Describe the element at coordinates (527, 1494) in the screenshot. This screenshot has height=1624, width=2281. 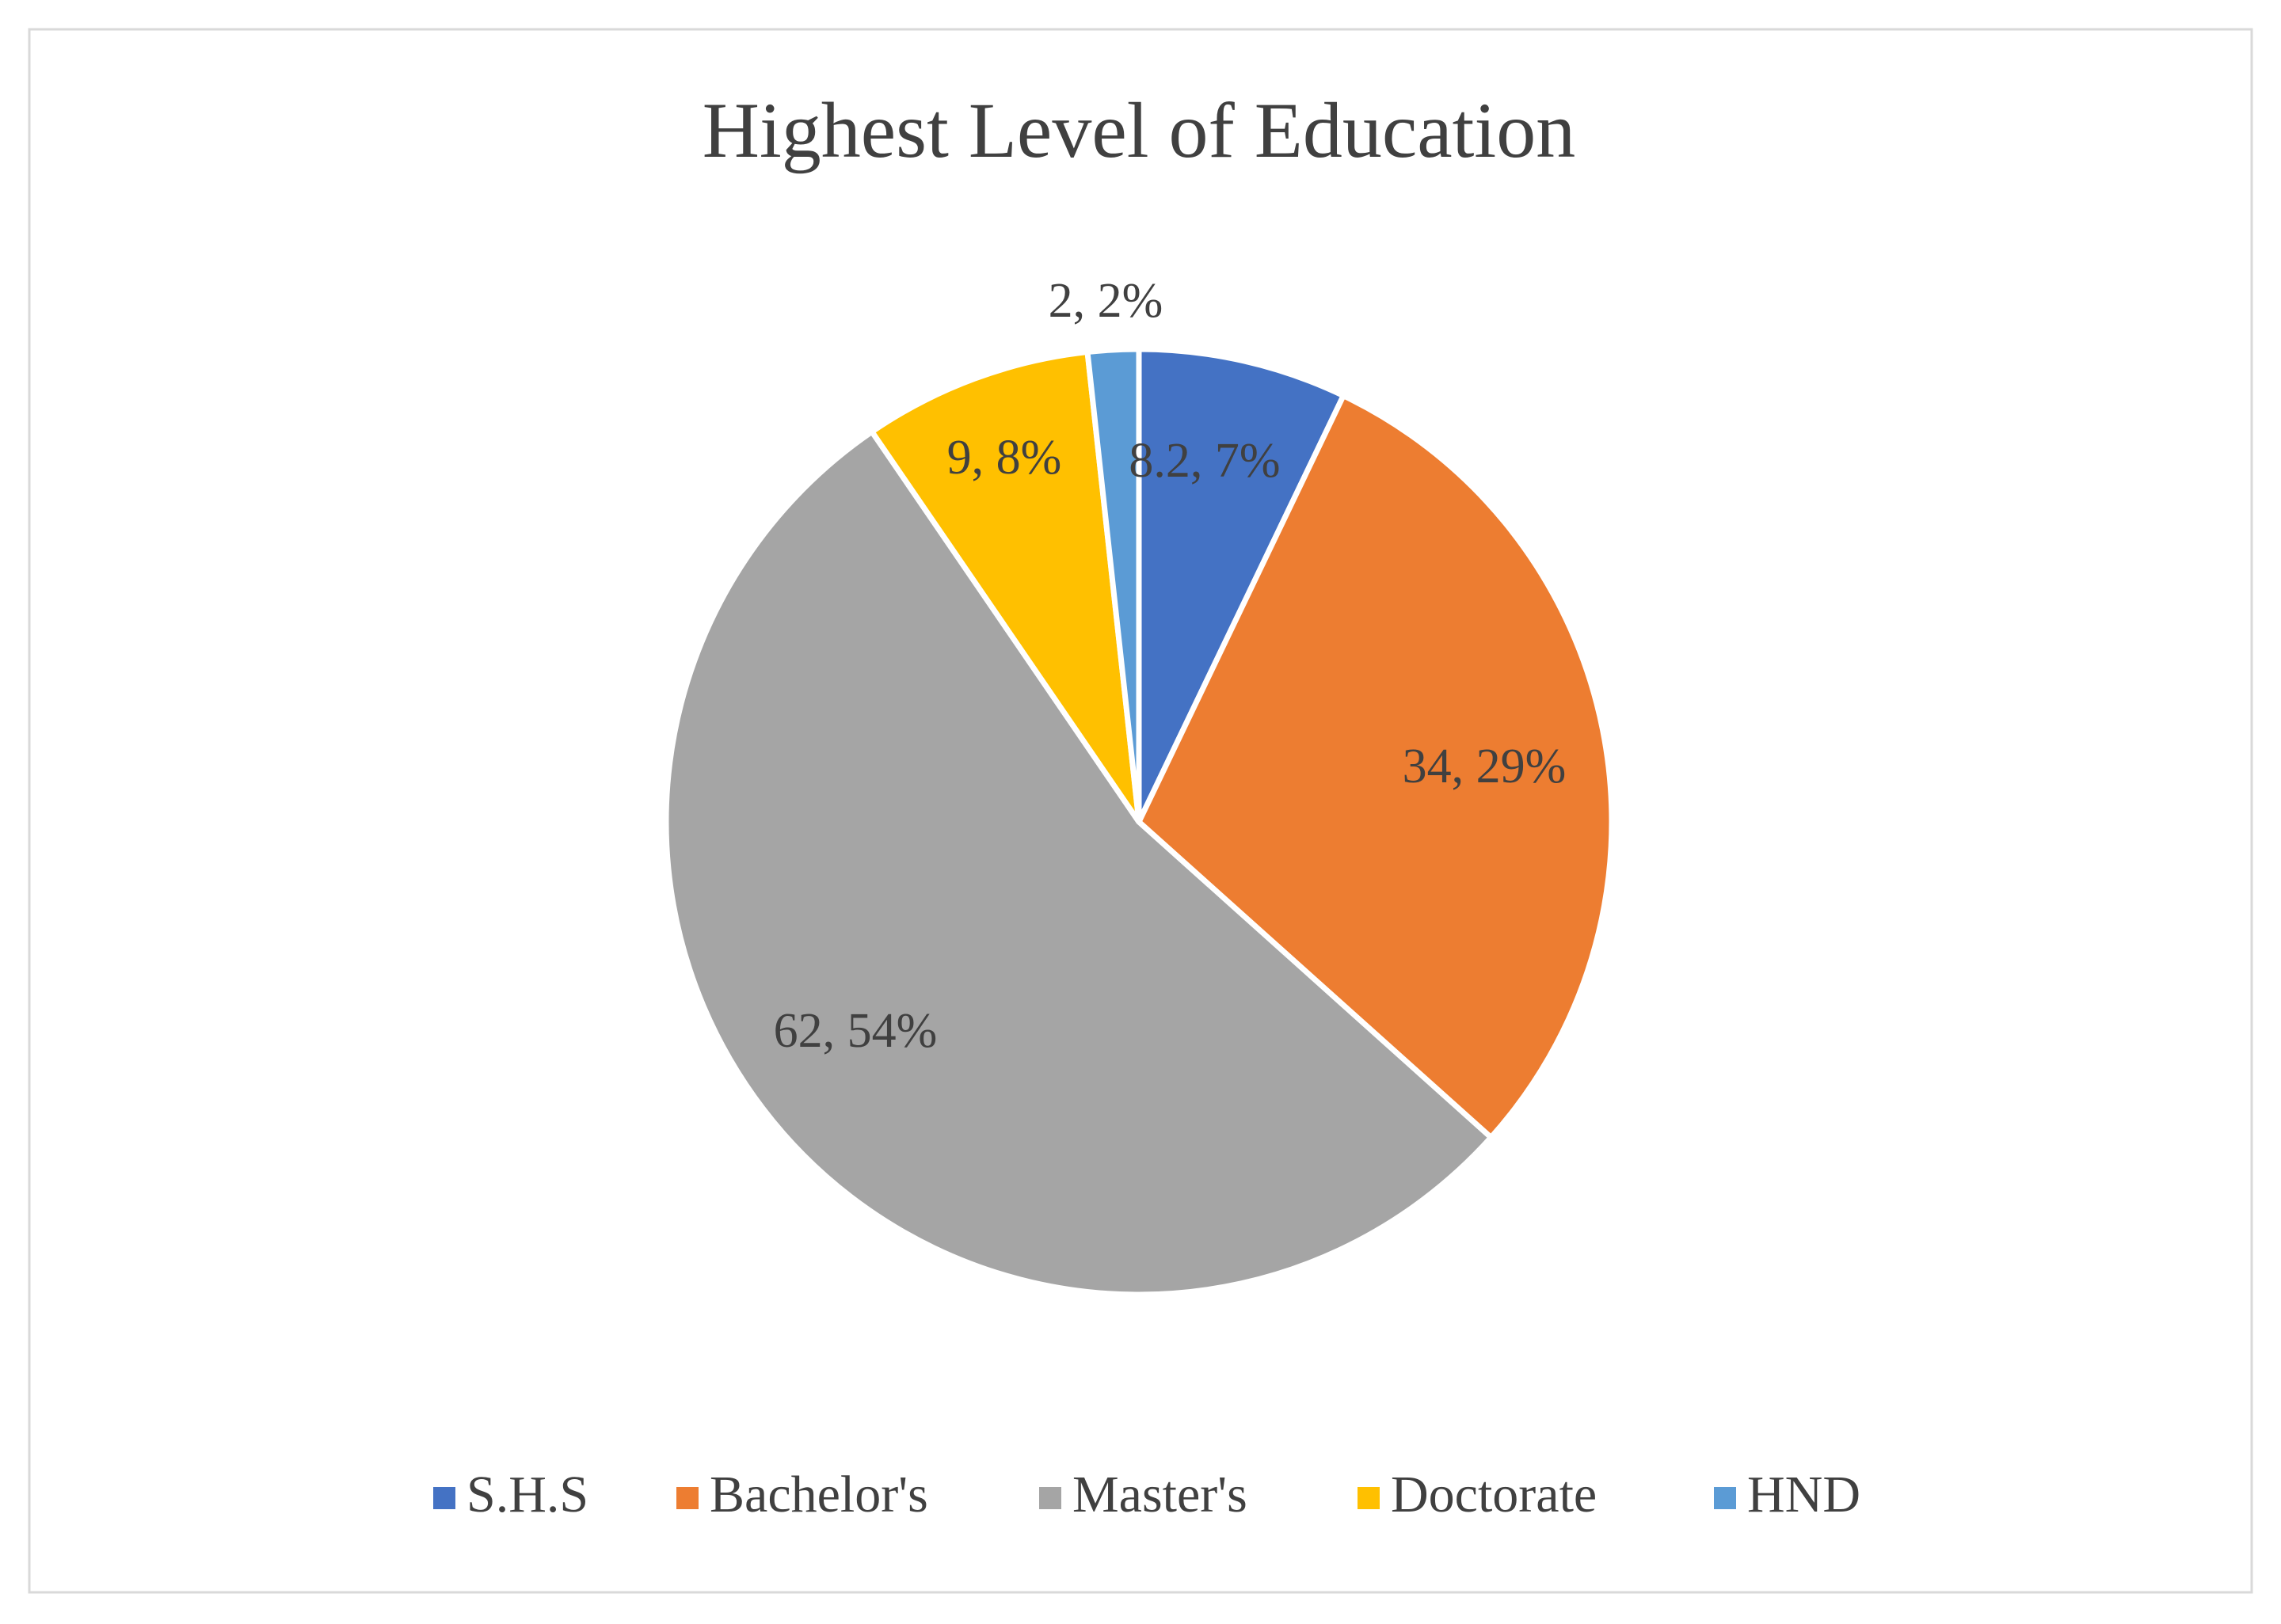
I see `legend-label: S.H.S` at that location.